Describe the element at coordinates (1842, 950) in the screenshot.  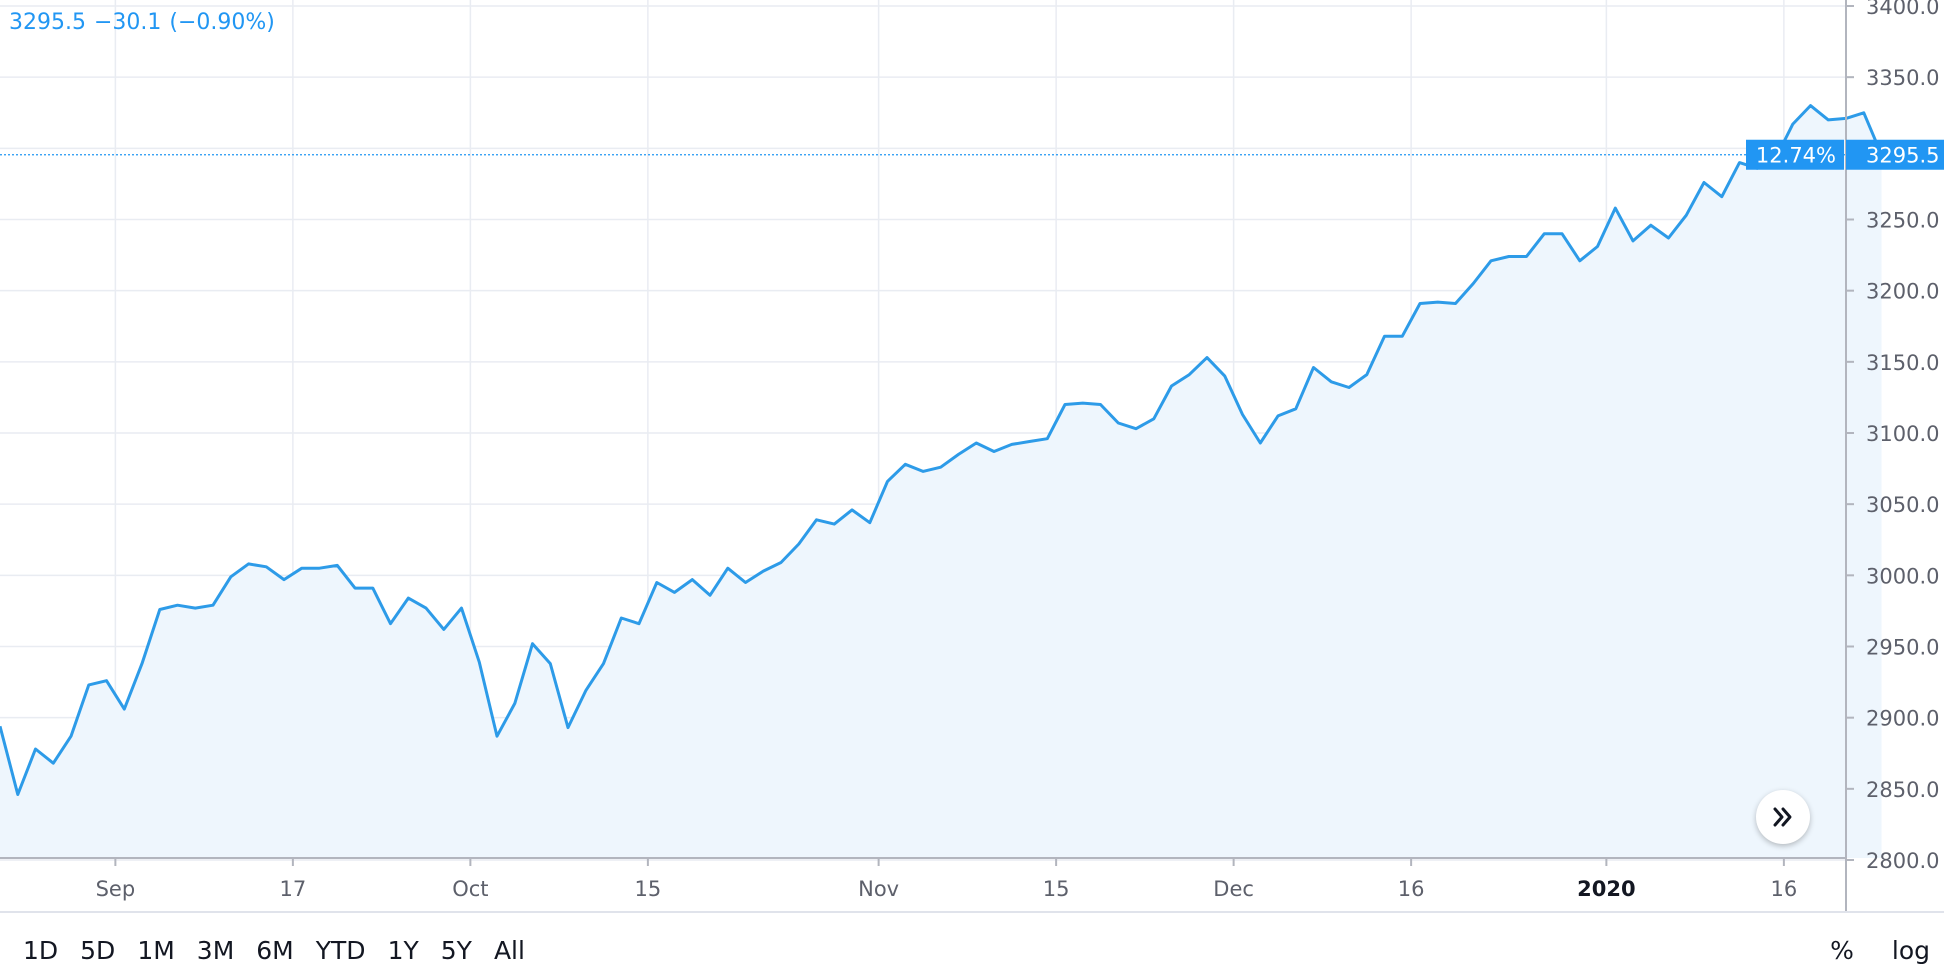
I see `percent-scale-toggle: %` at that location.